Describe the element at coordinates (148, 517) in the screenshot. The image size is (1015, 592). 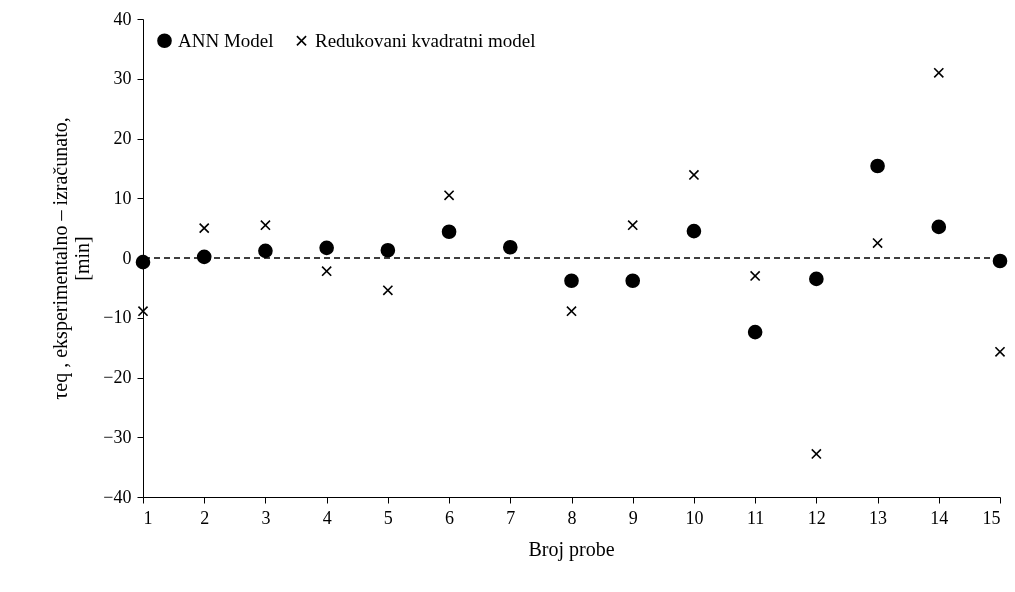
I see `x-tick-label: 1` at that location.